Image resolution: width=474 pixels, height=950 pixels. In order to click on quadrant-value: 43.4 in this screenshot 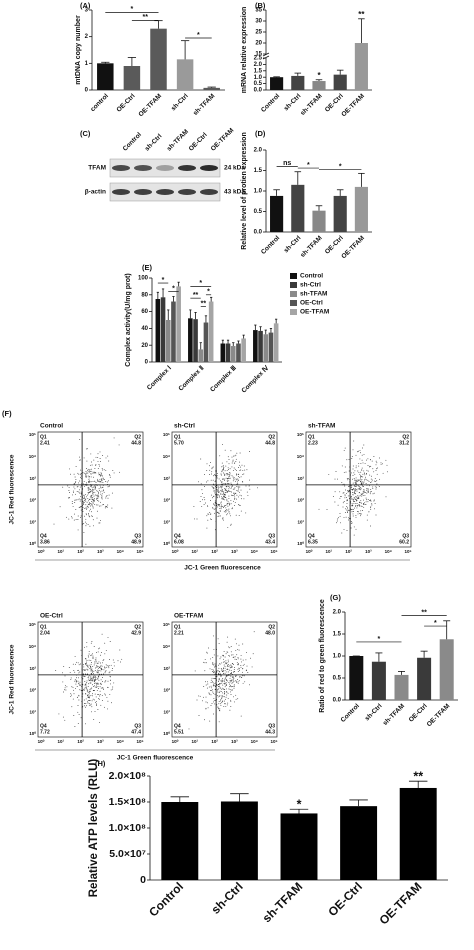, I will do `click(270, 542)`.